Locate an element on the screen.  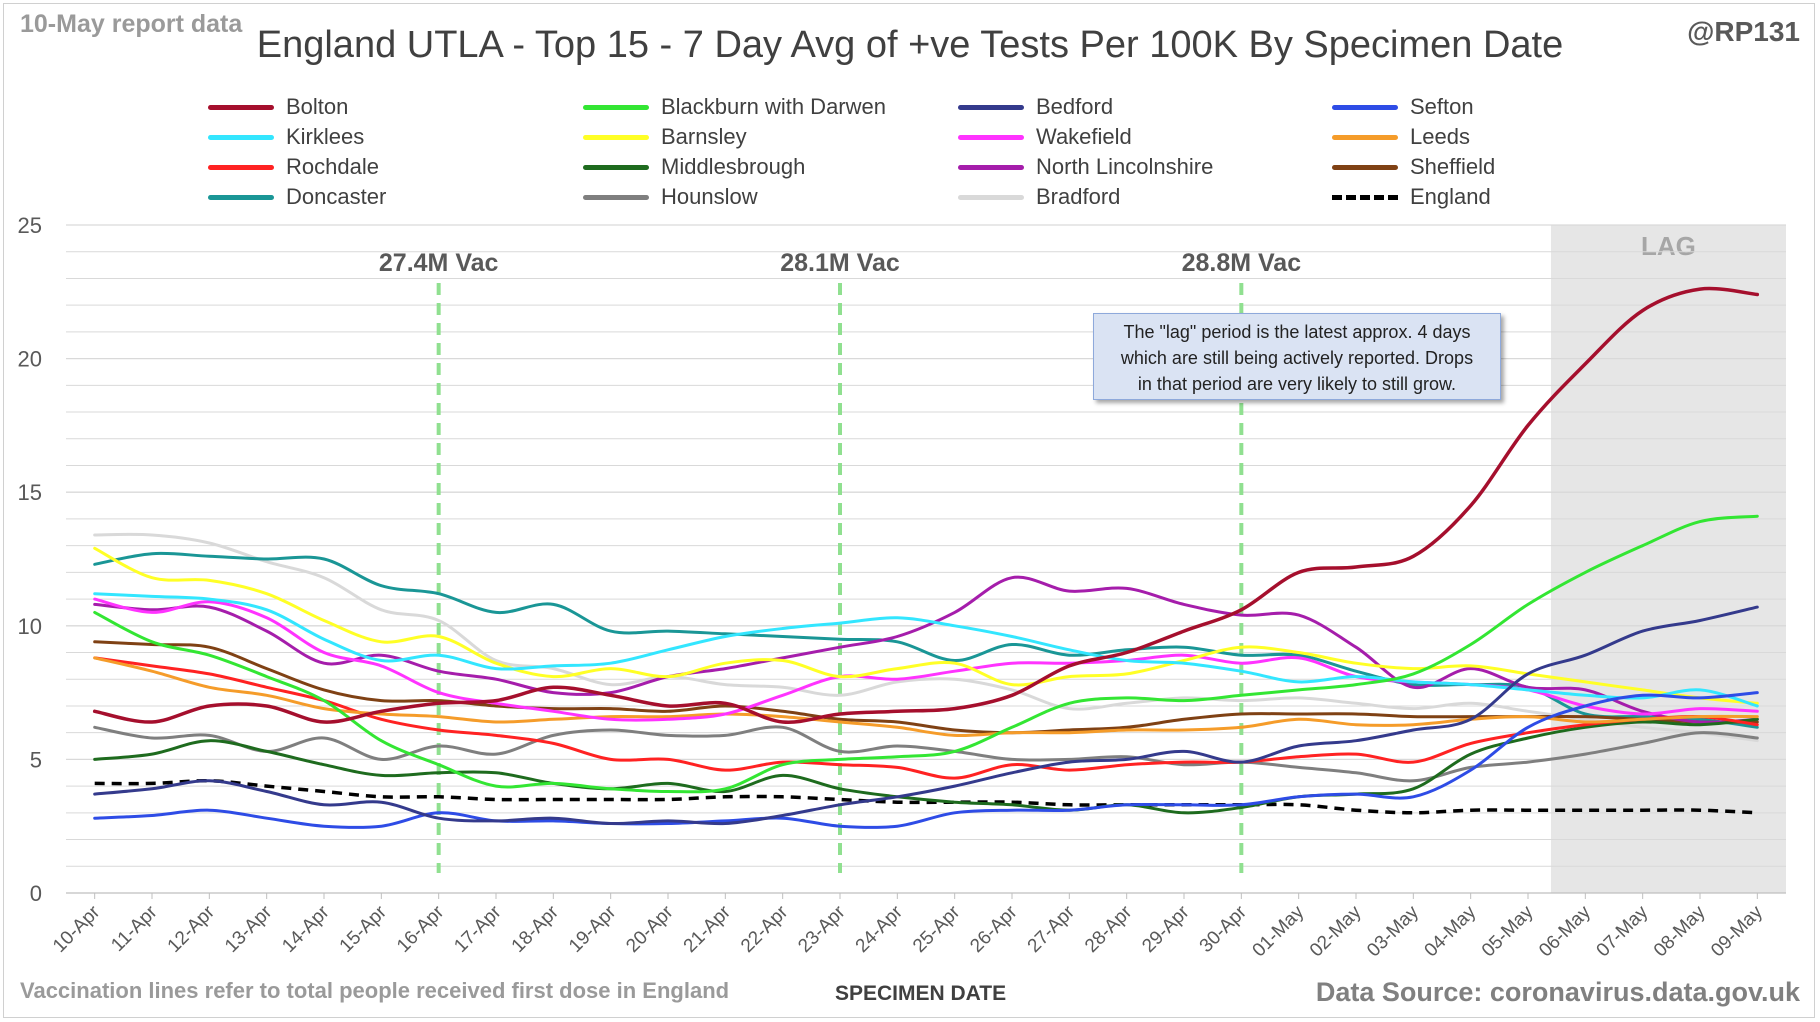
legend-label: Kirklees is located at coordinates (325, 136).